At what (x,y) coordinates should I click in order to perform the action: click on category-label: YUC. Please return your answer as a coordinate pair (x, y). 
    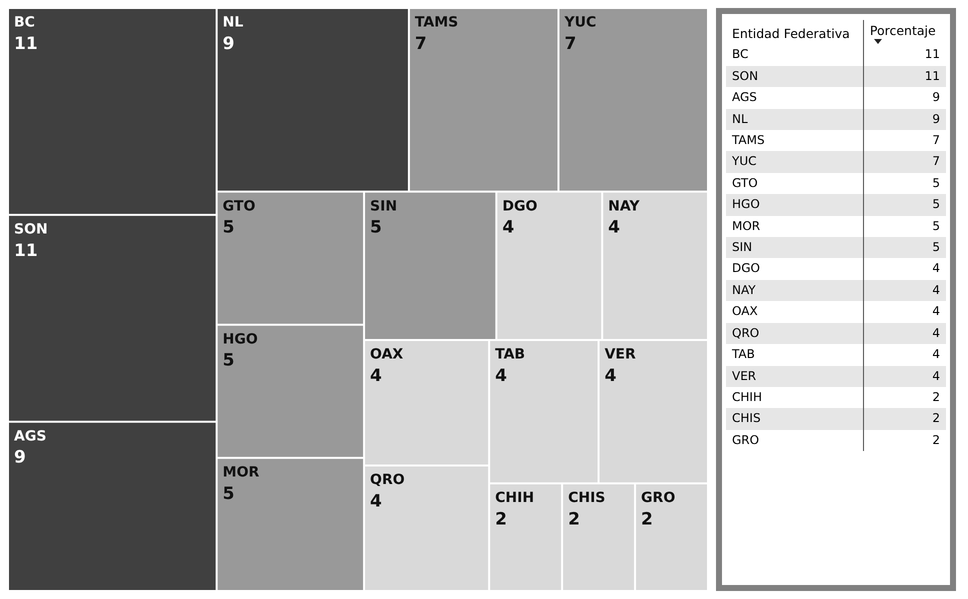
    Looking at the image, I should click on (579, 22).